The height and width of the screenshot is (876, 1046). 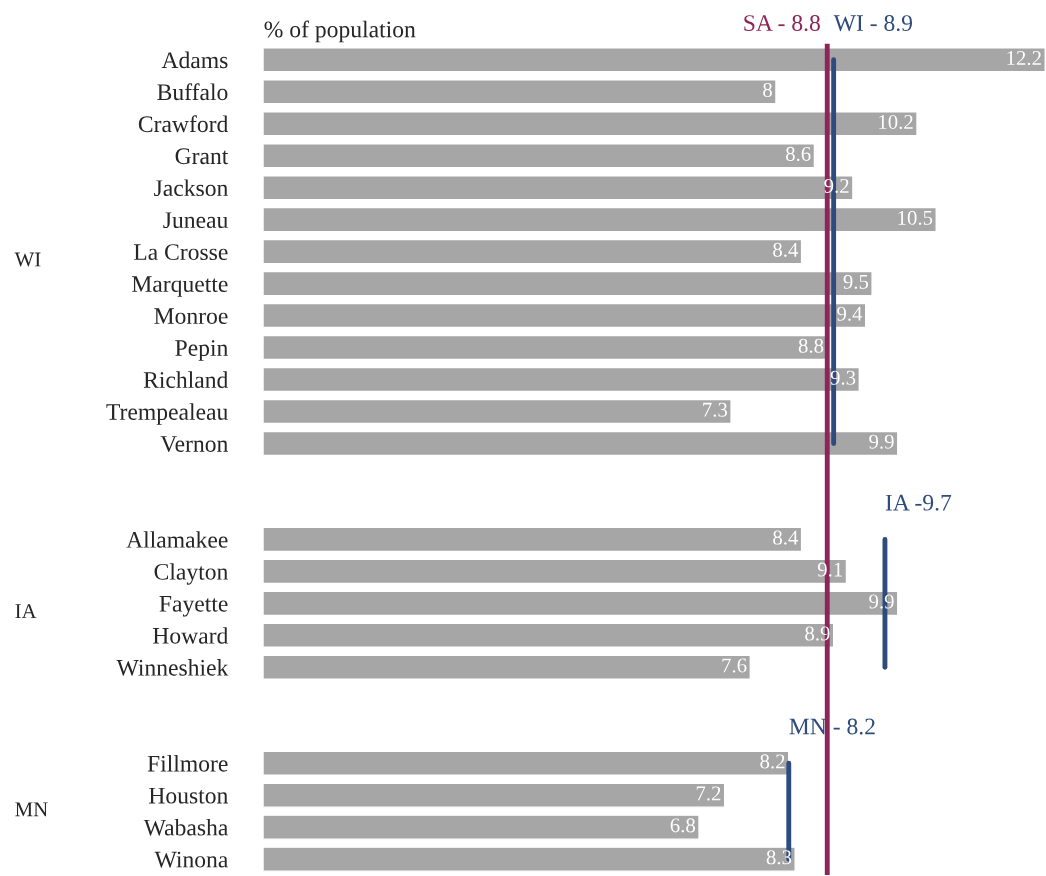 What do you see at coordinates (191, 859) in the screenshot?
I see `y-tick-label: Winona` at bounding box center [191, 859].